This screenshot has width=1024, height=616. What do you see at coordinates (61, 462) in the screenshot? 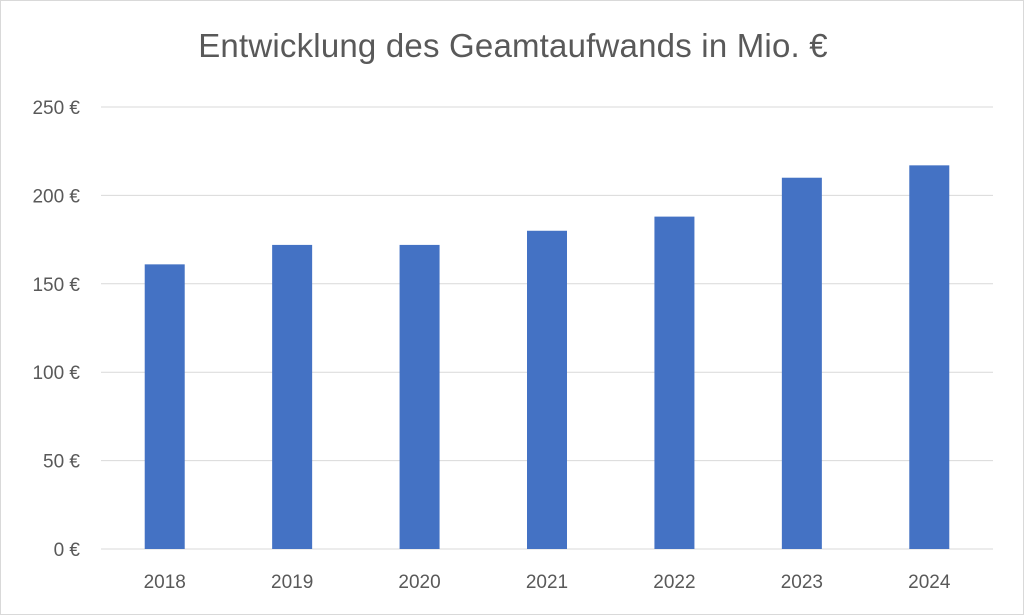
I see `y-tick-label: 50 €` at bounding box center [61, 462].